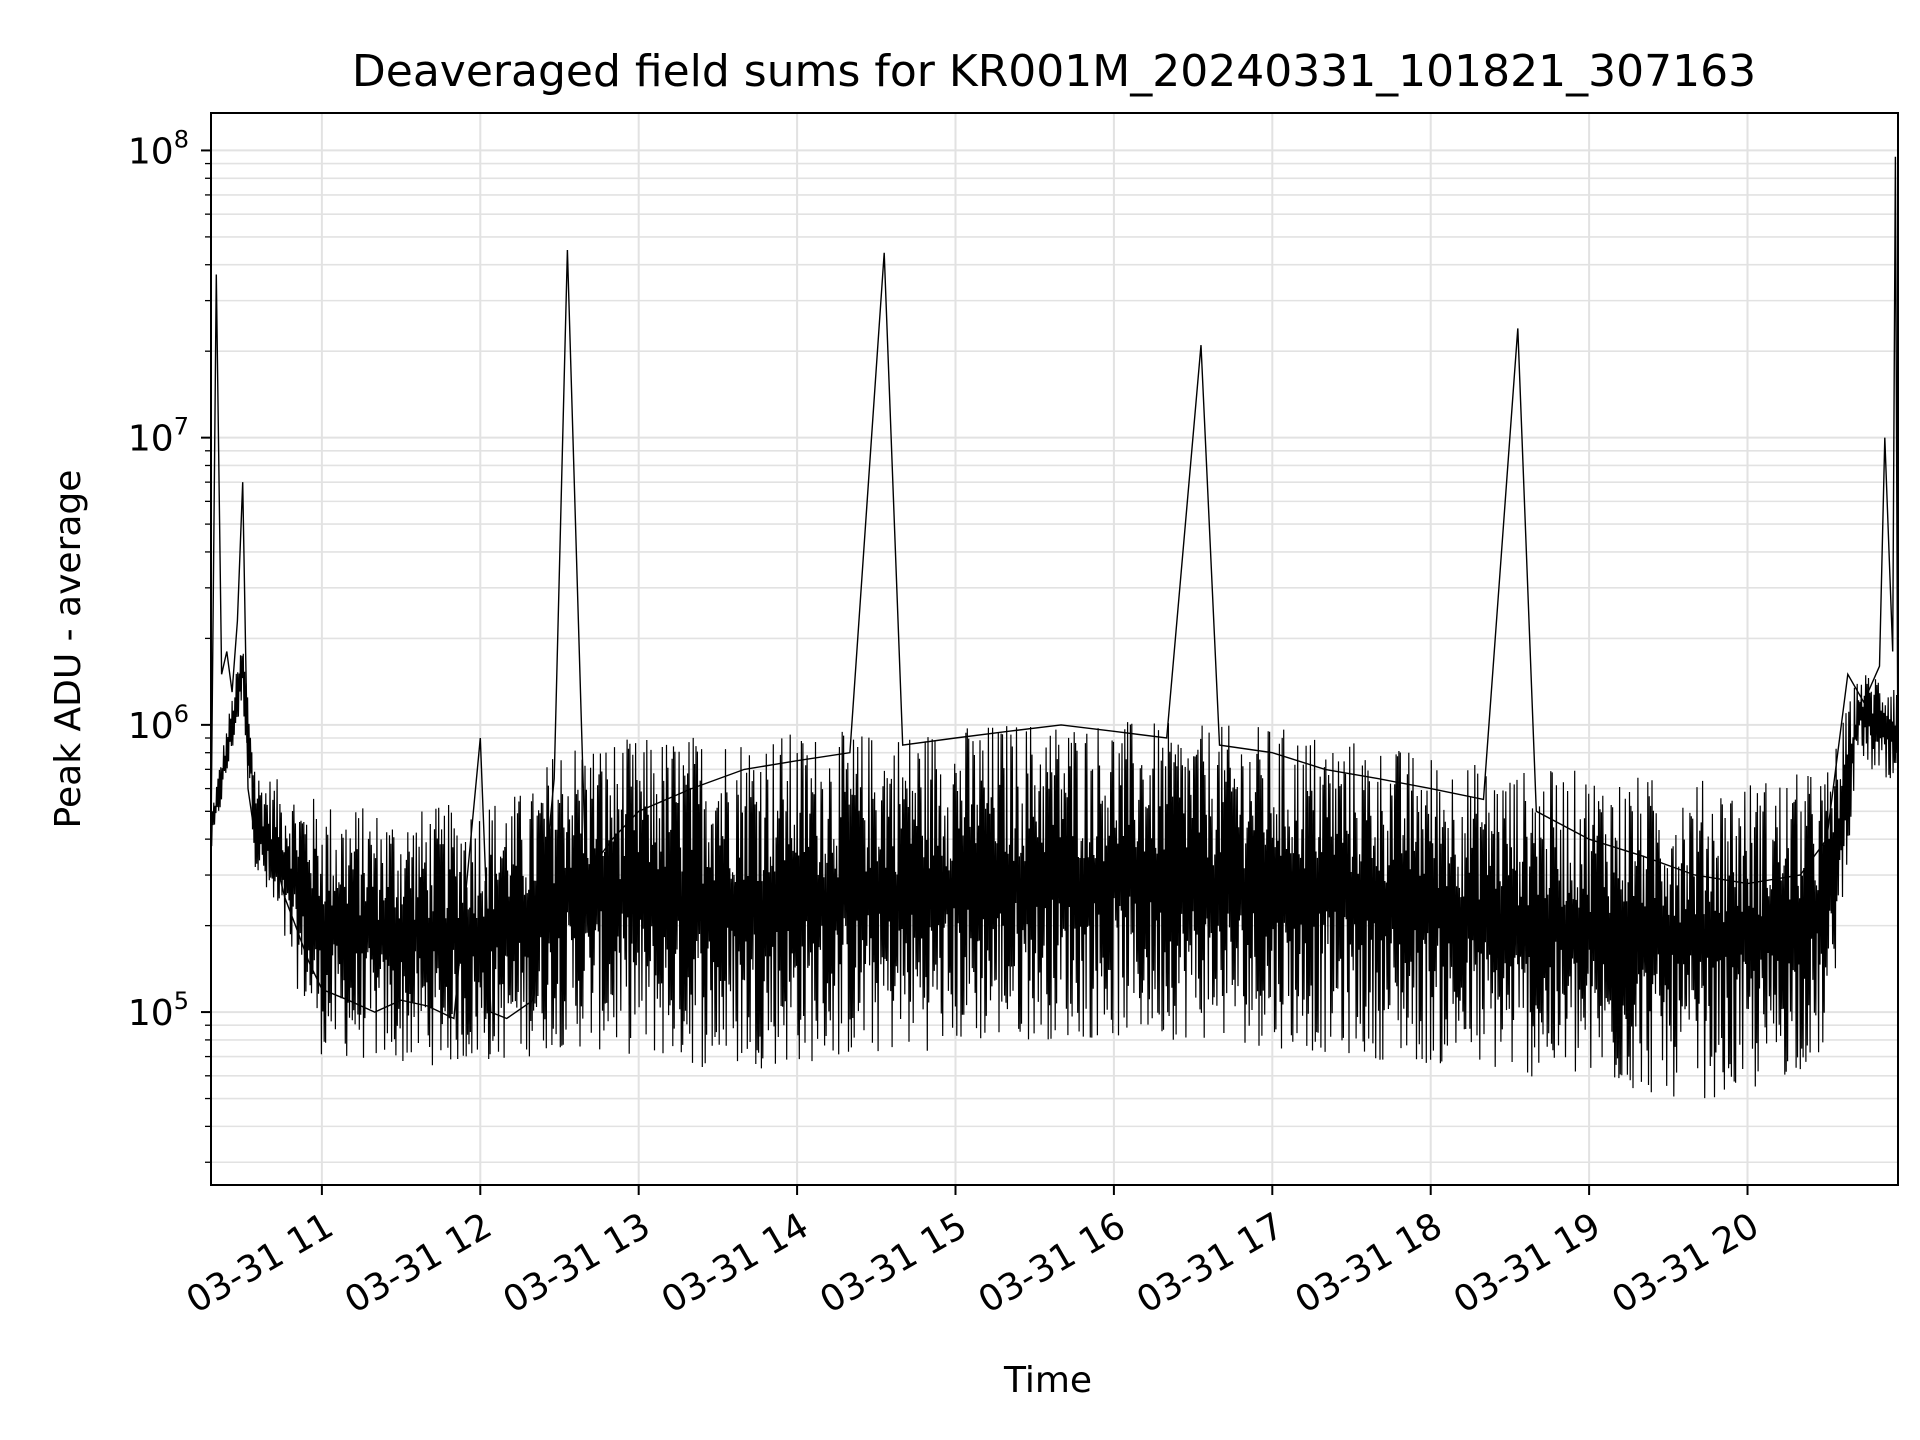 This screenshot has height=1440, width=1920. Describe the element at coordinates (158, 436) in the screenshot. I see `y-tick-label: 10⁷` at that location.